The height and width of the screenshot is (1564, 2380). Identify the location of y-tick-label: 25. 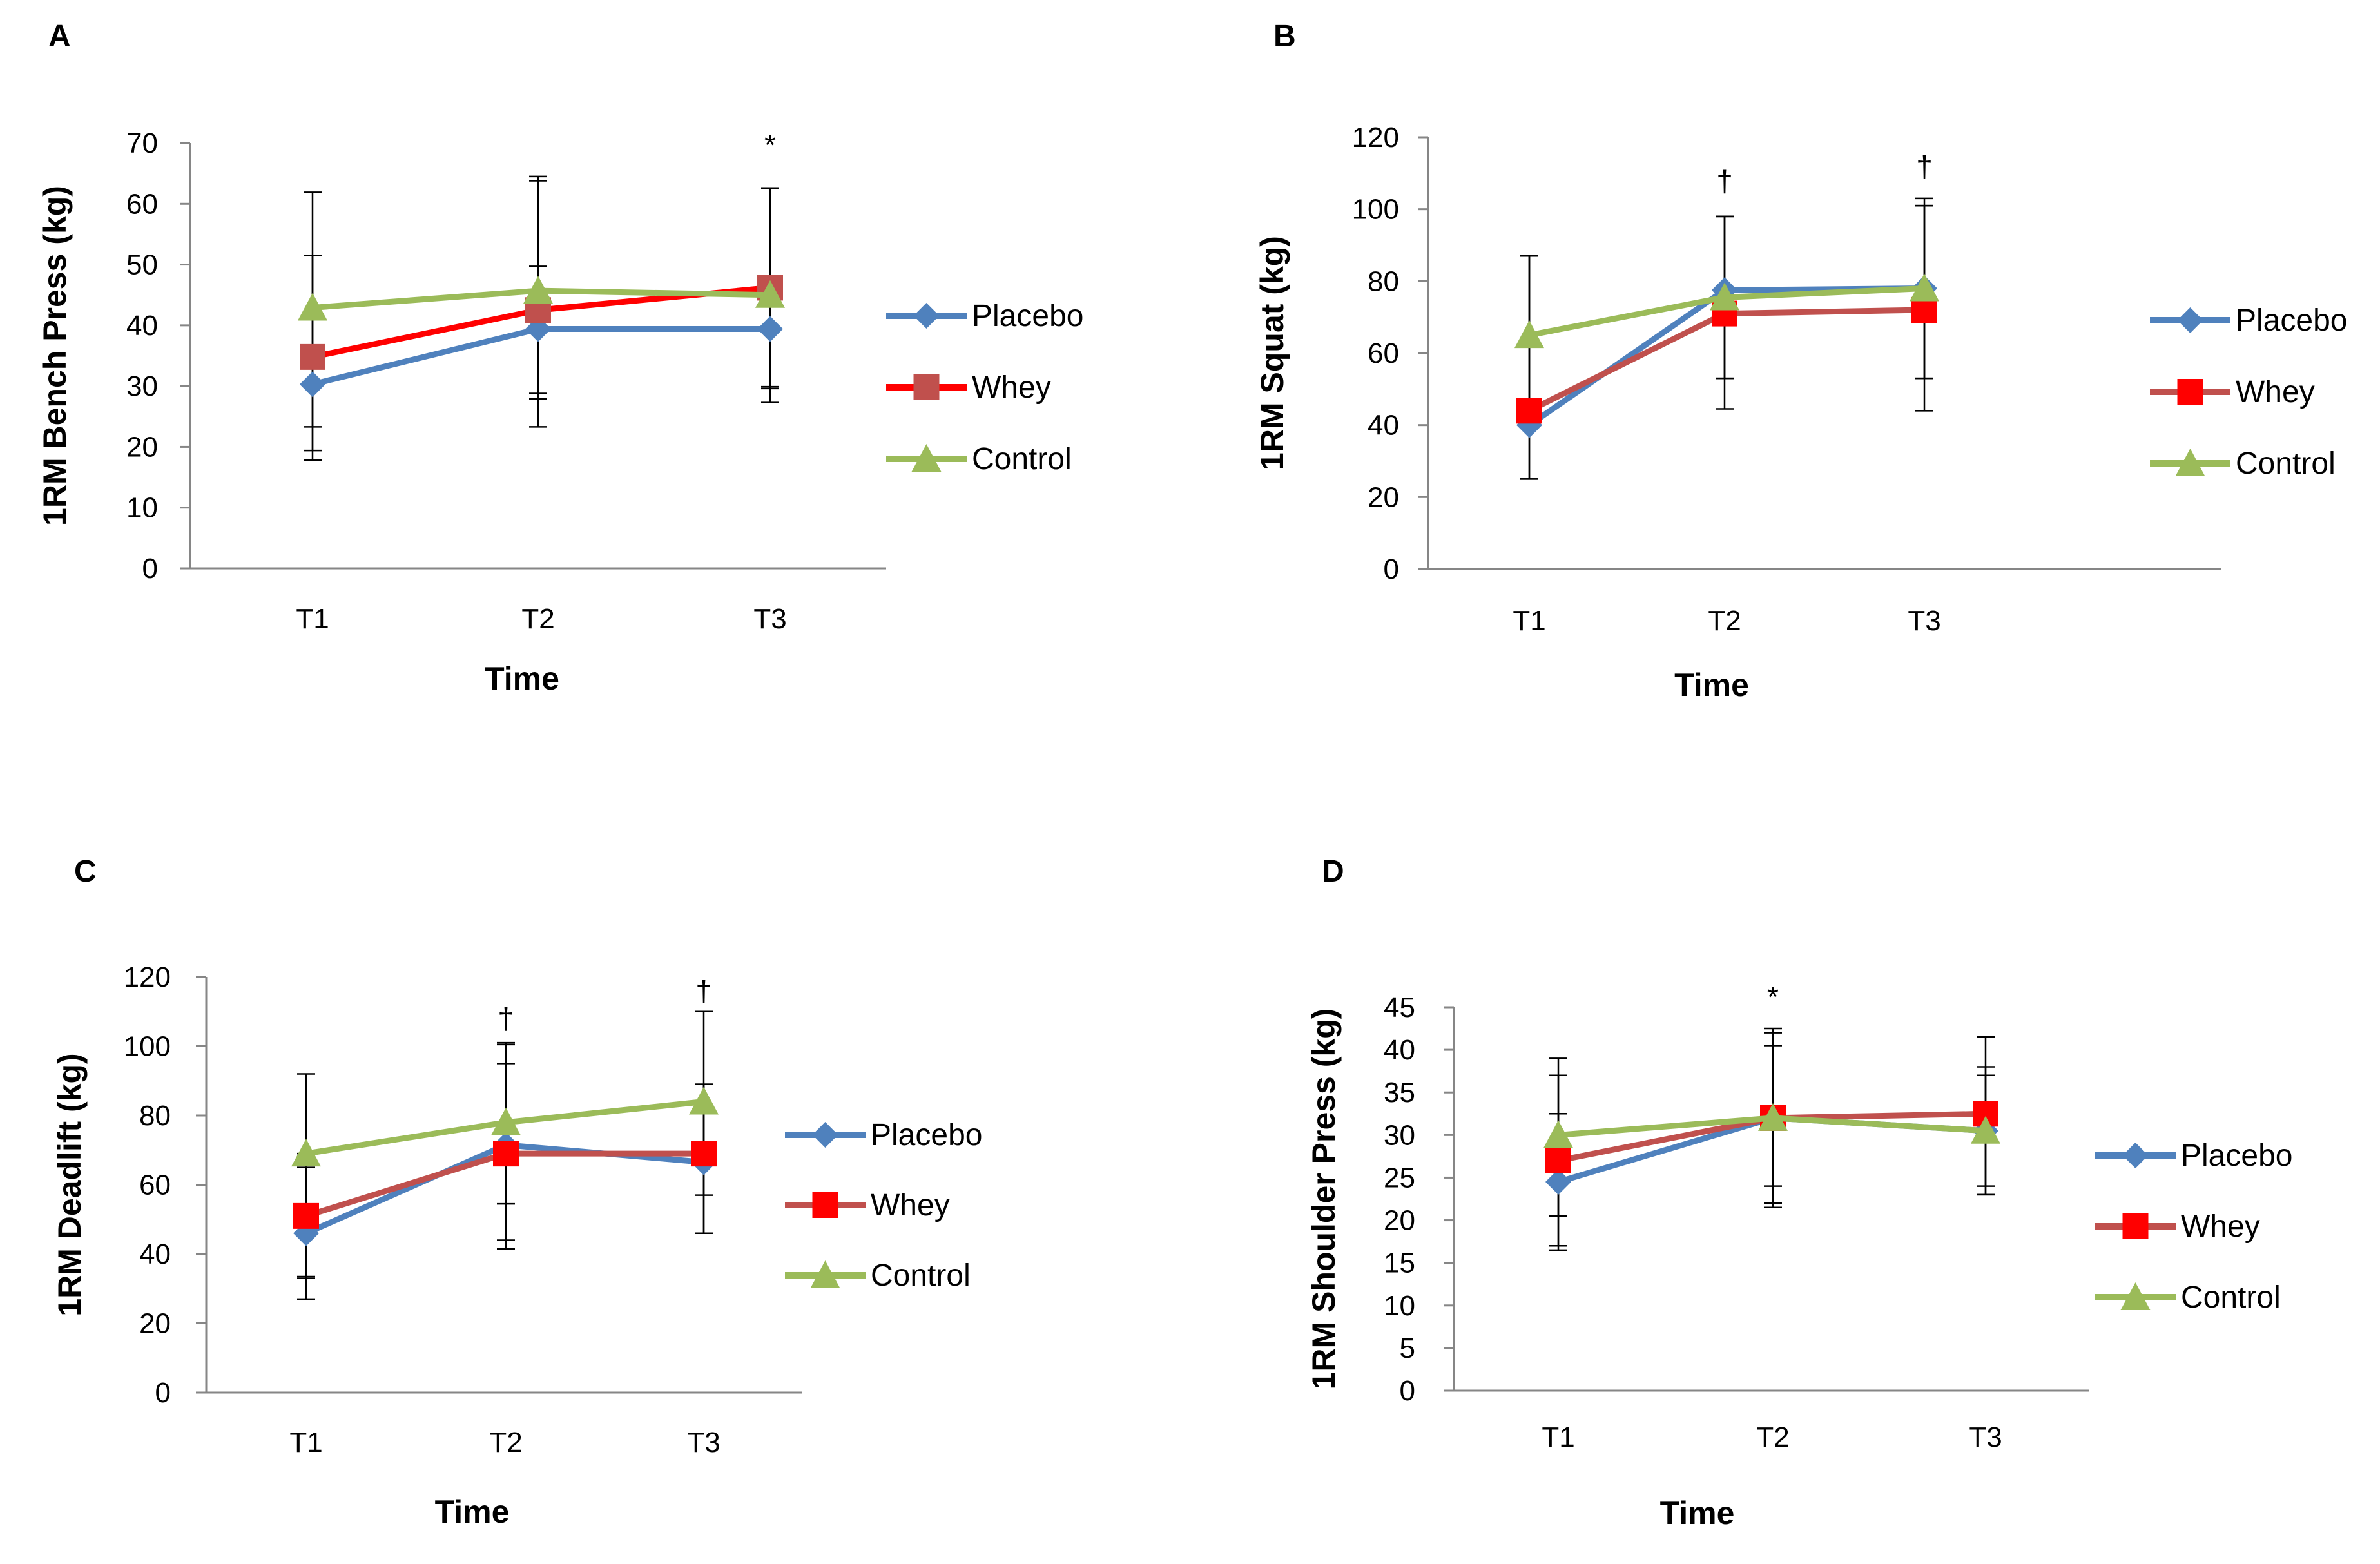
(1399, 1177).